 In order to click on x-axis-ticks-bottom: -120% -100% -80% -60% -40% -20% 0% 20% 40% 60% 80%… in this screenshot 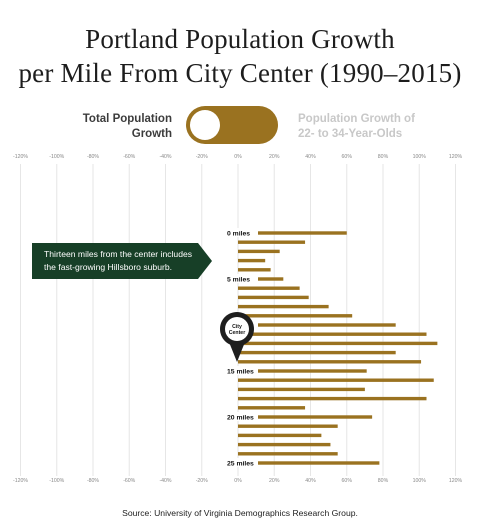, I will do `click(238, 481)`.